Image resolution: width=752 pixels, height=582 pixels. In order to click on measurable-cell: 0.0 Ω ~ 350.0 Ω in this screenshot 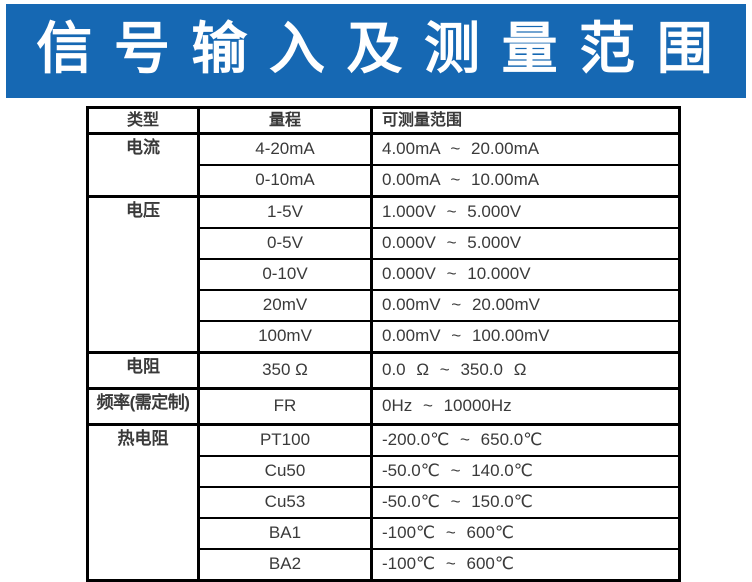, I will do `click(525, 370)`.